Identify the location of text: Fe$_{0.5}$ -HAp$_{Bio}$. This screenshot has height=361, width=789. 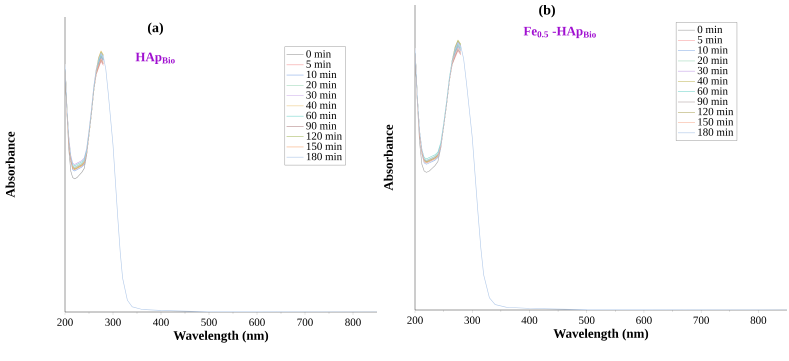
(560, 32).